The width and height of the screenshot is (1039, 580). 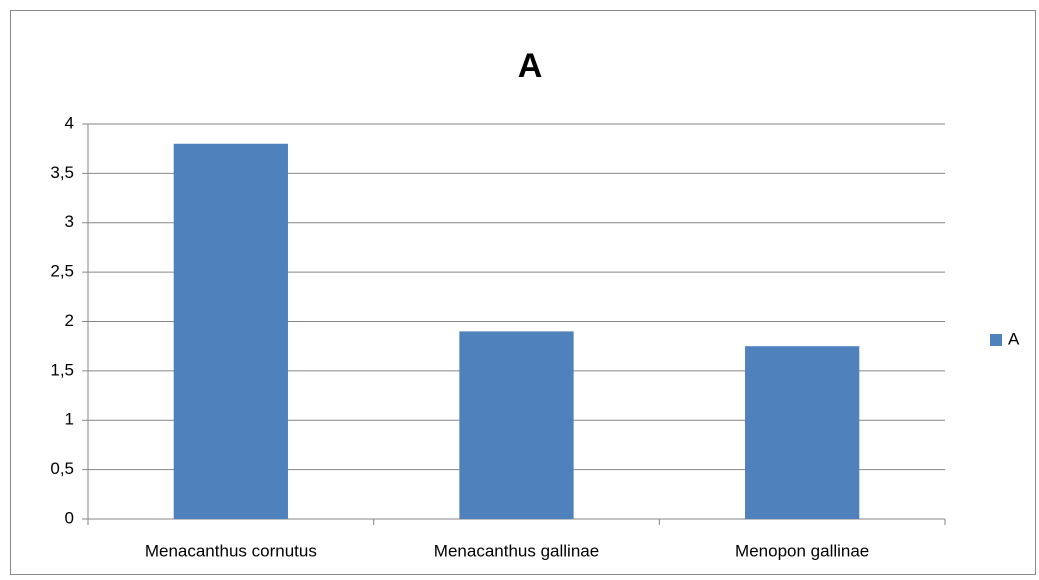 What do you see at coordinates (62, 172) in the screenshot?
I see `y-tick-label: 3,5` at bounding box center [62, 172].